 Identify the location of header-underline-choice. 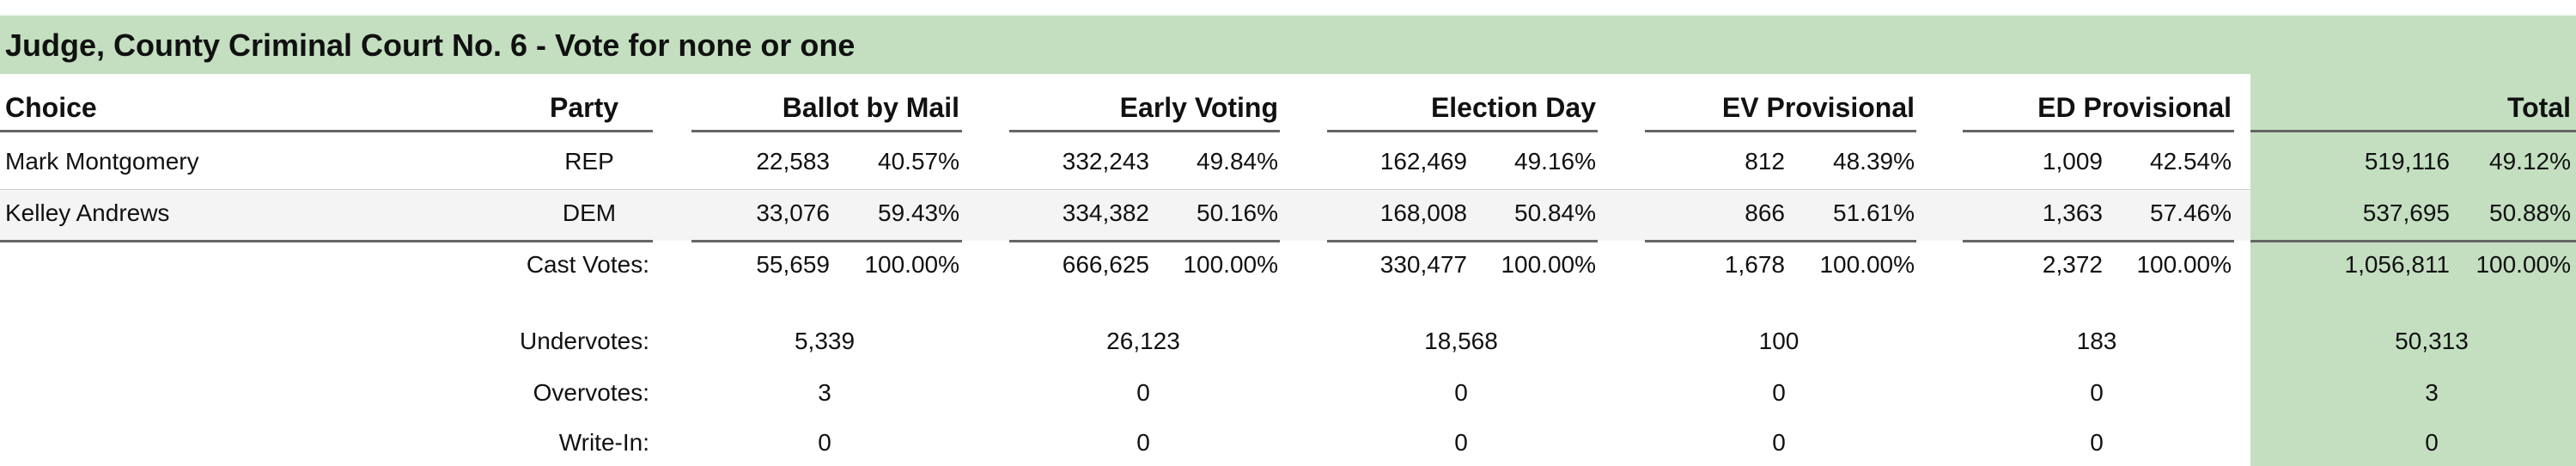
(262, 131).